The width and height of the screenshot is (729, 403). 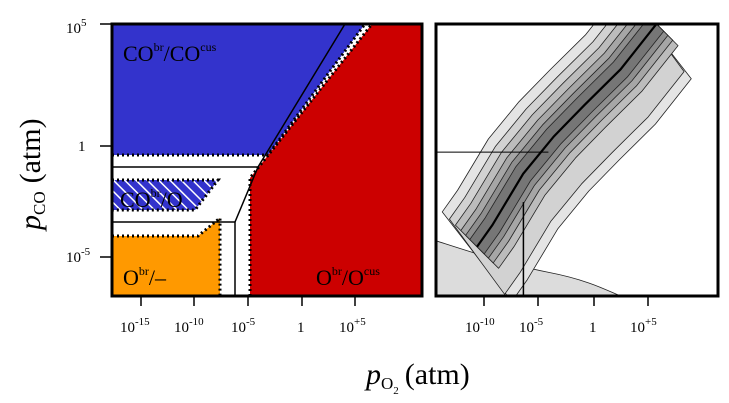 I want to click on label-o-o: Obr/Ocus, so click(x=348, y=277).